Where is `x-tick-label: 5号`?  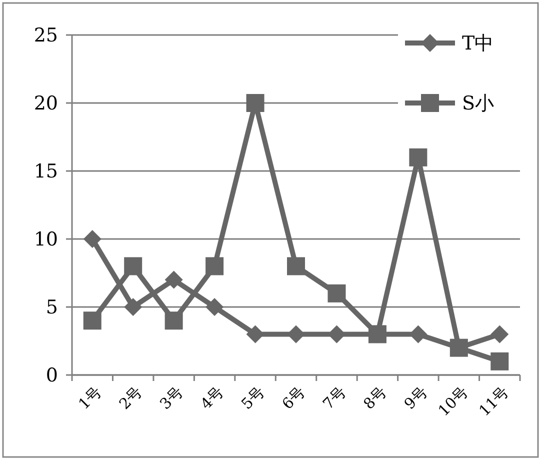 x-tick-label: 5号 is located at coordinates (253, 397).